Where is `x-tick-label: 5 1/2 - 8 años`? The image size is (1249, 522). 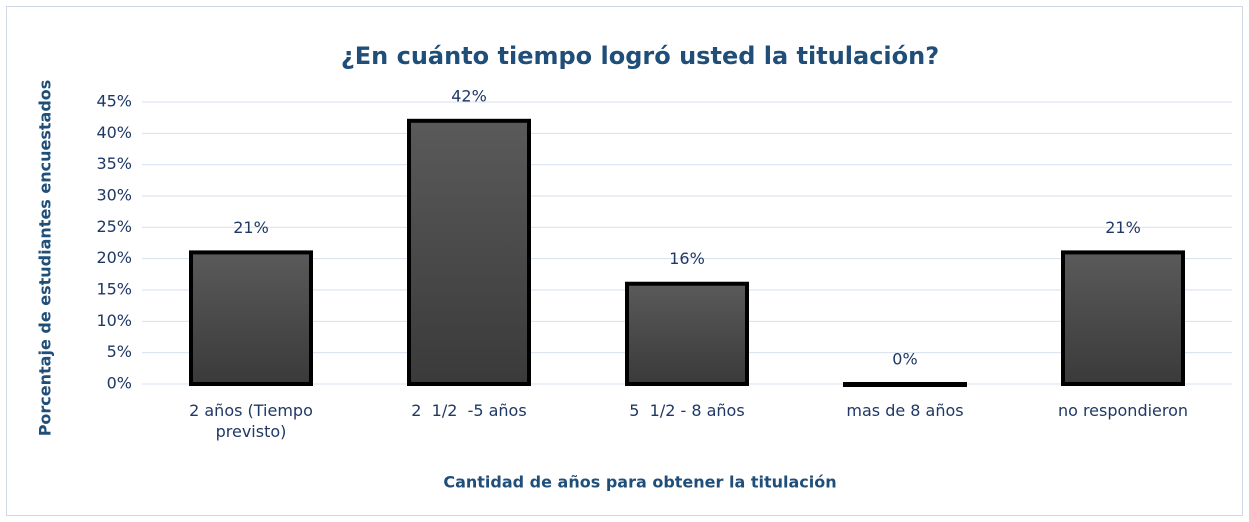 x-tick-label: 5 1/2 - 8 años is located at coordinates (687, 410).